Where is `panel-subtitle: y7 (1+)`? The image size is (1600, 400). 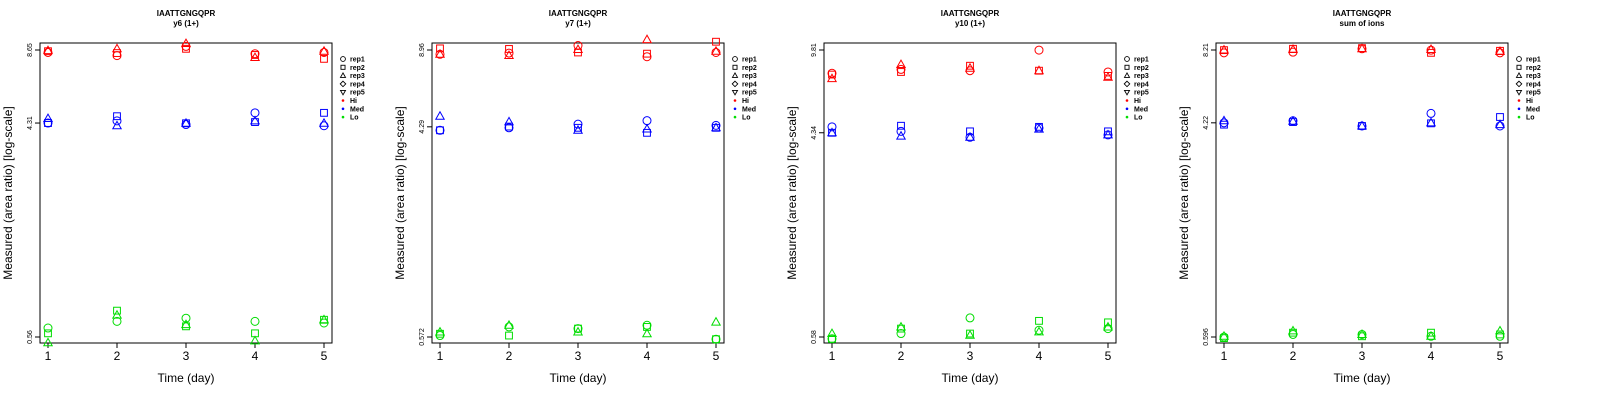 panel-subtitle: y7 (1+) is located at coordinates (578, 23).